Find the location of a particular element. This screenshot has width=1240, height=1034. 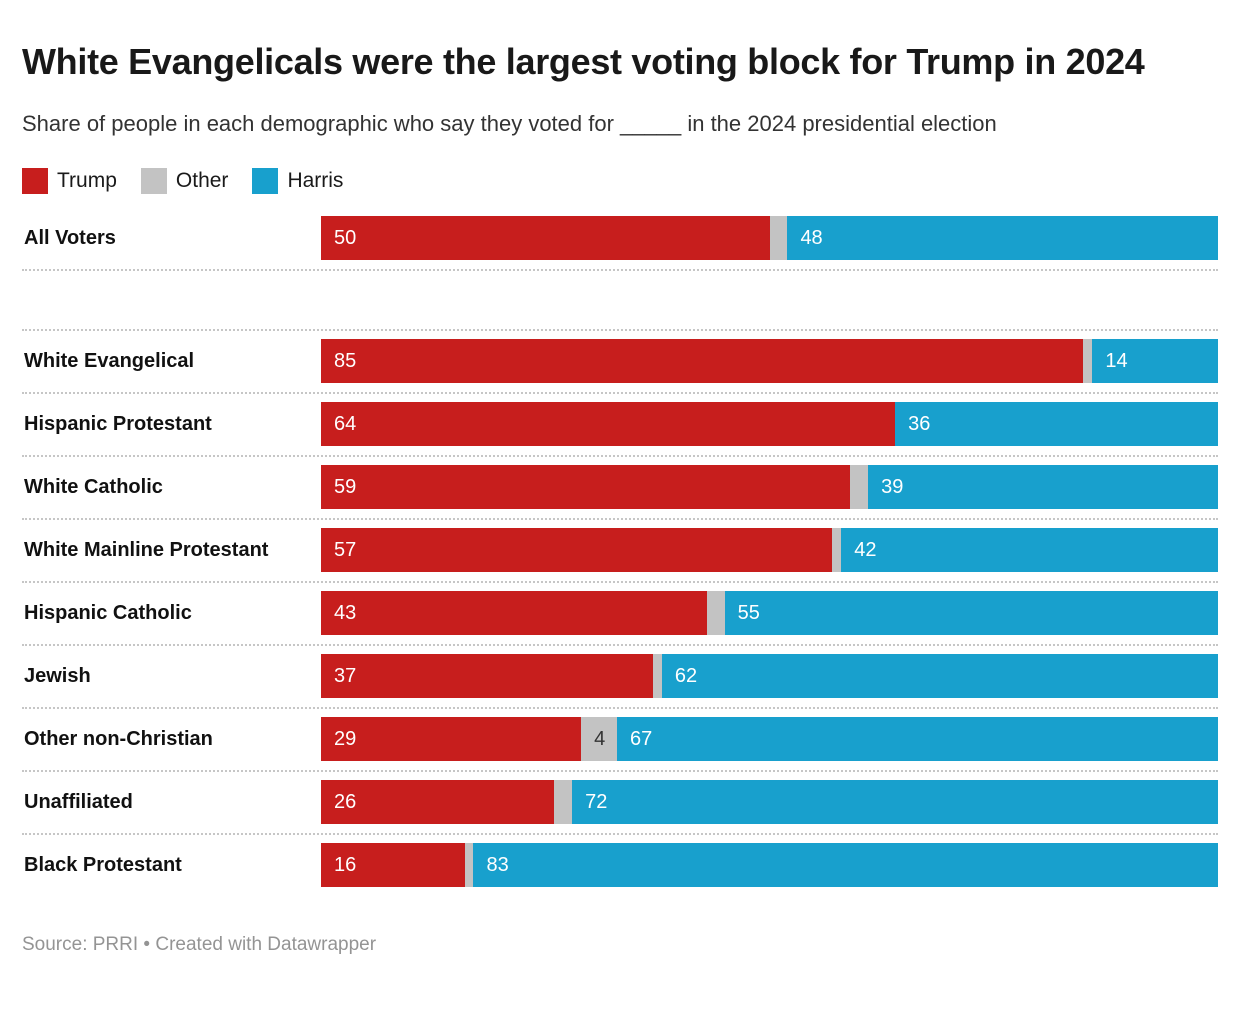

bar-segment-harris: 14 is located at coordinates (1155, 361).